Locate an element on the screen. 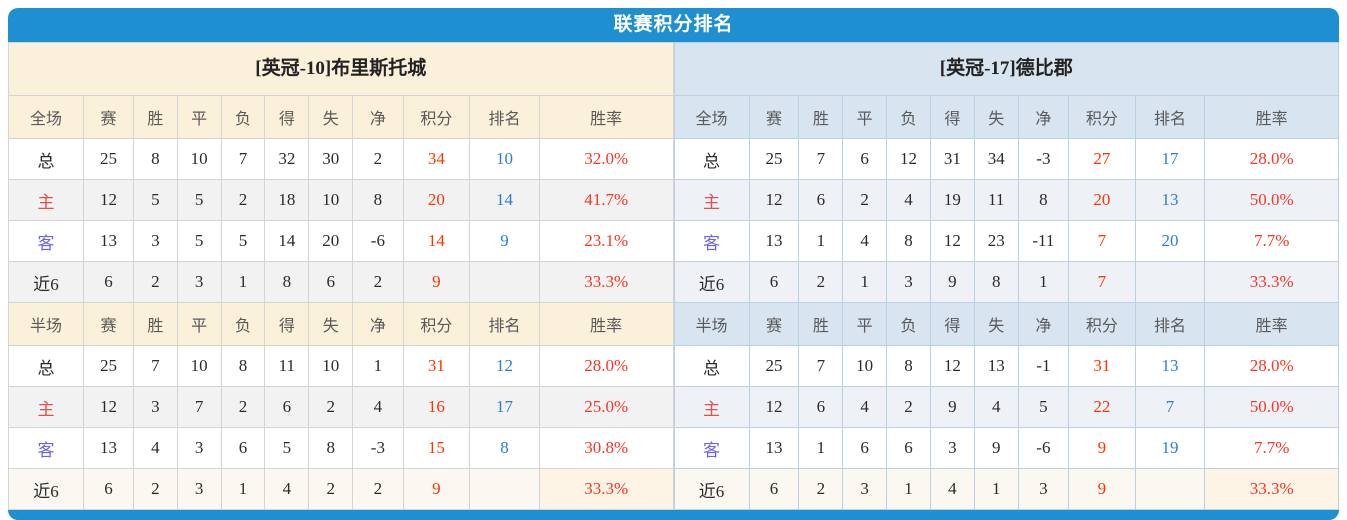 This screenshot has height=520, width=1347. table-row: 主 12 5 5 2 18 10 8 20 14 41.7% is located at coordinates (340, 200).